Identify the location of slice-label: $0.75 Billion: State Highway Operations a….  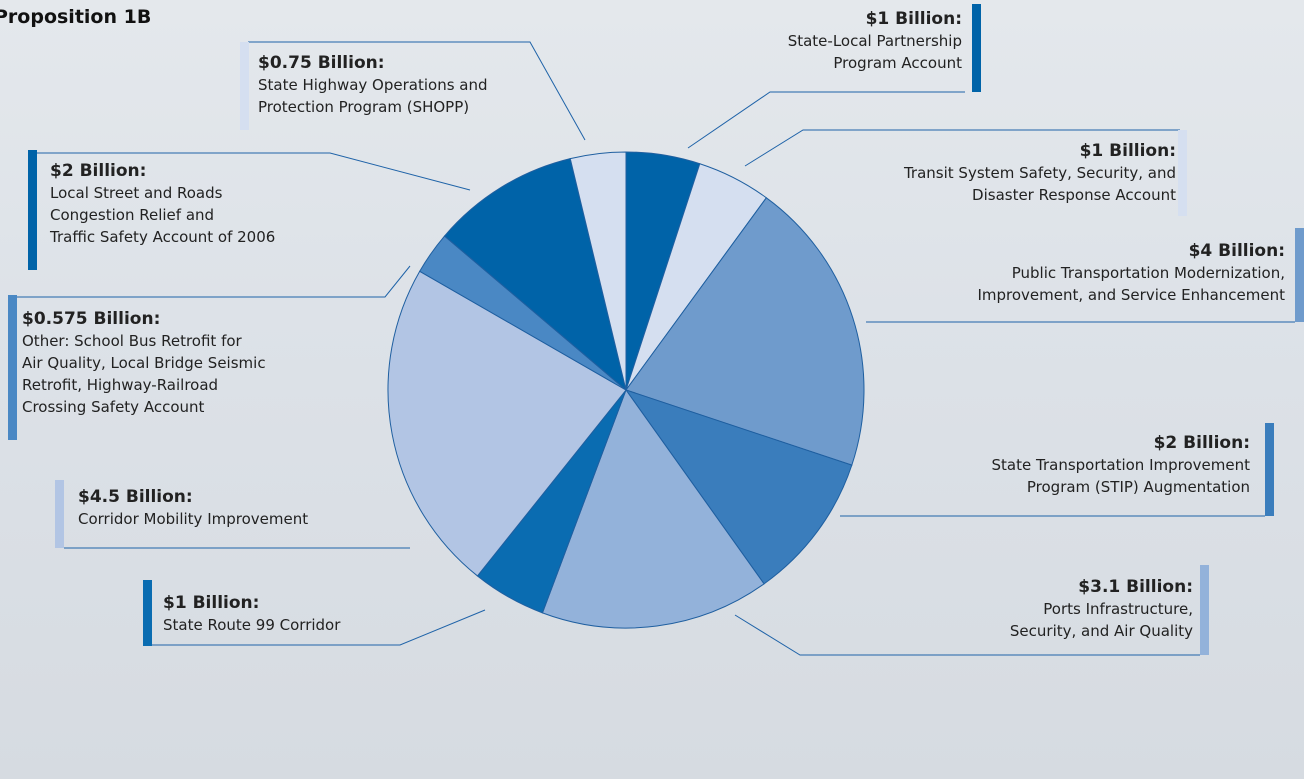
(408, 85).